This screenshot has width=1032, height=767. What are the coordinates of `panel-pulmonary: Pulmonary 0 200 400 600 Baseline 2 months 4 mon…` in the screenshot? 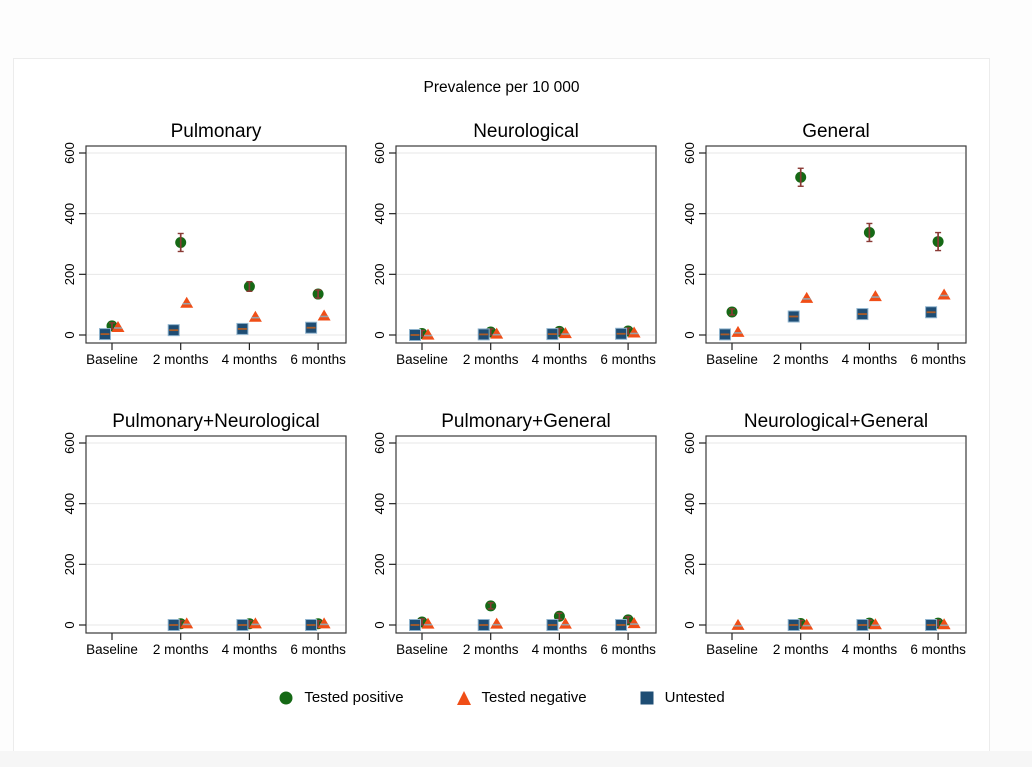 It's located at (204, 244).